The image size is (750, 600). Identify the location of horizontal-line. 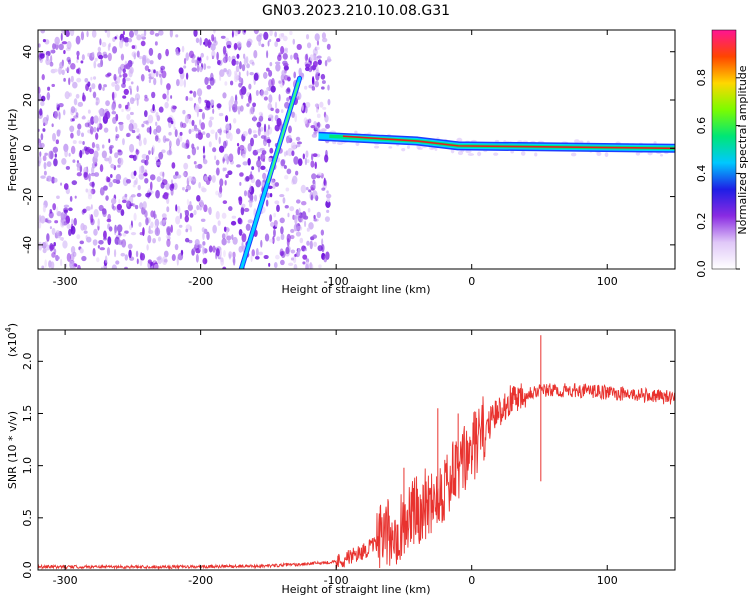
(496, 142).